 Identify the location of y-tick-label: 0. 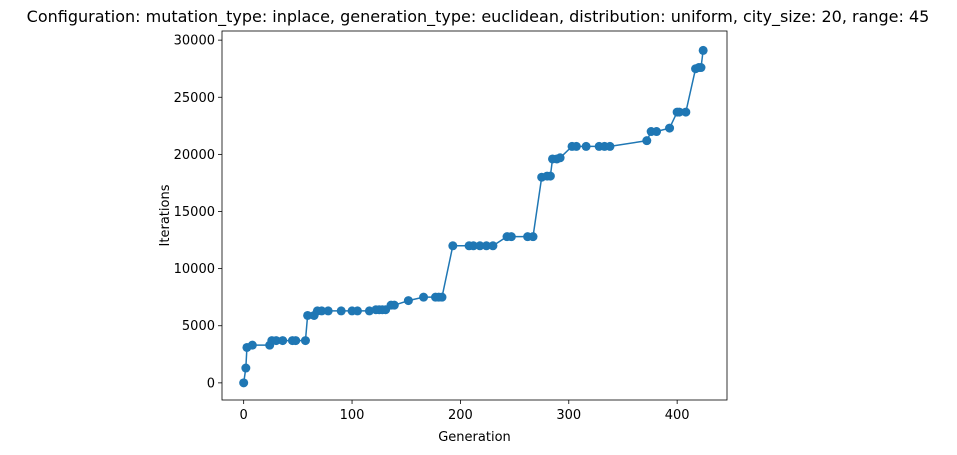
(211, 383).